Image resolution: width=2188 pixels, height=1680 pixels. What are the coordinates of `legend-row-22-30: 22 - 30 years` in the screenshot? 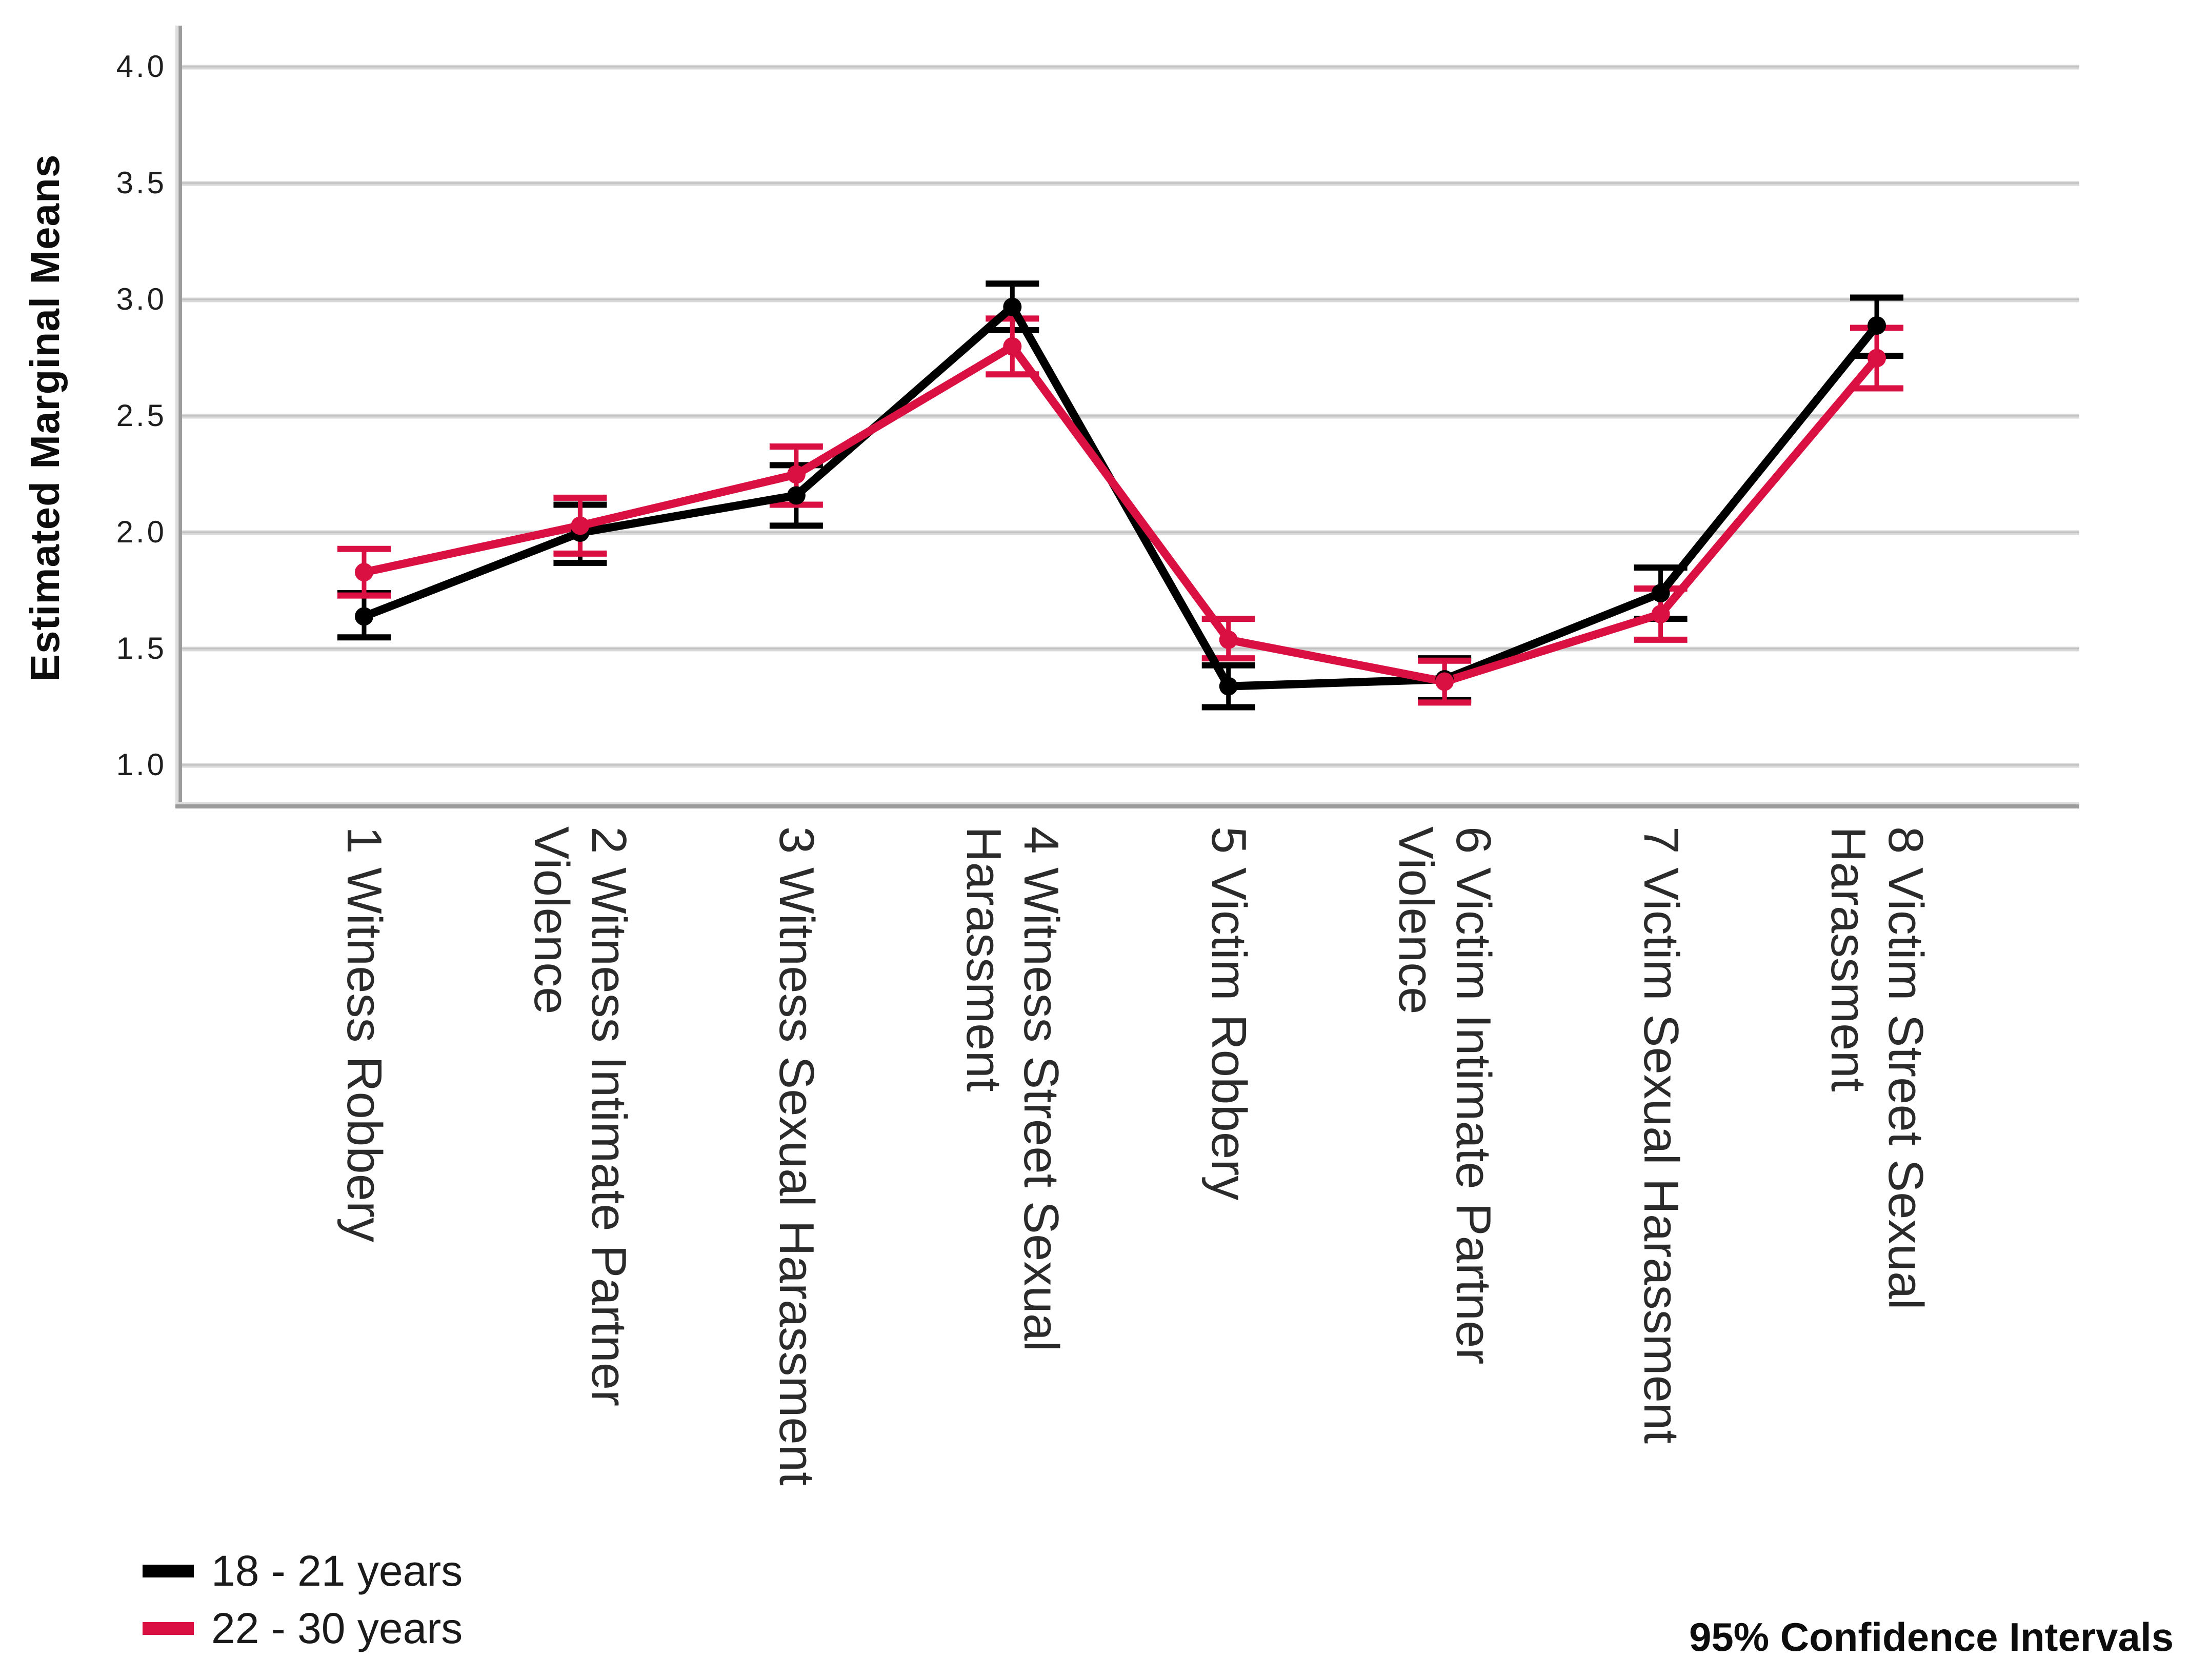 It's located at (303, 1628).